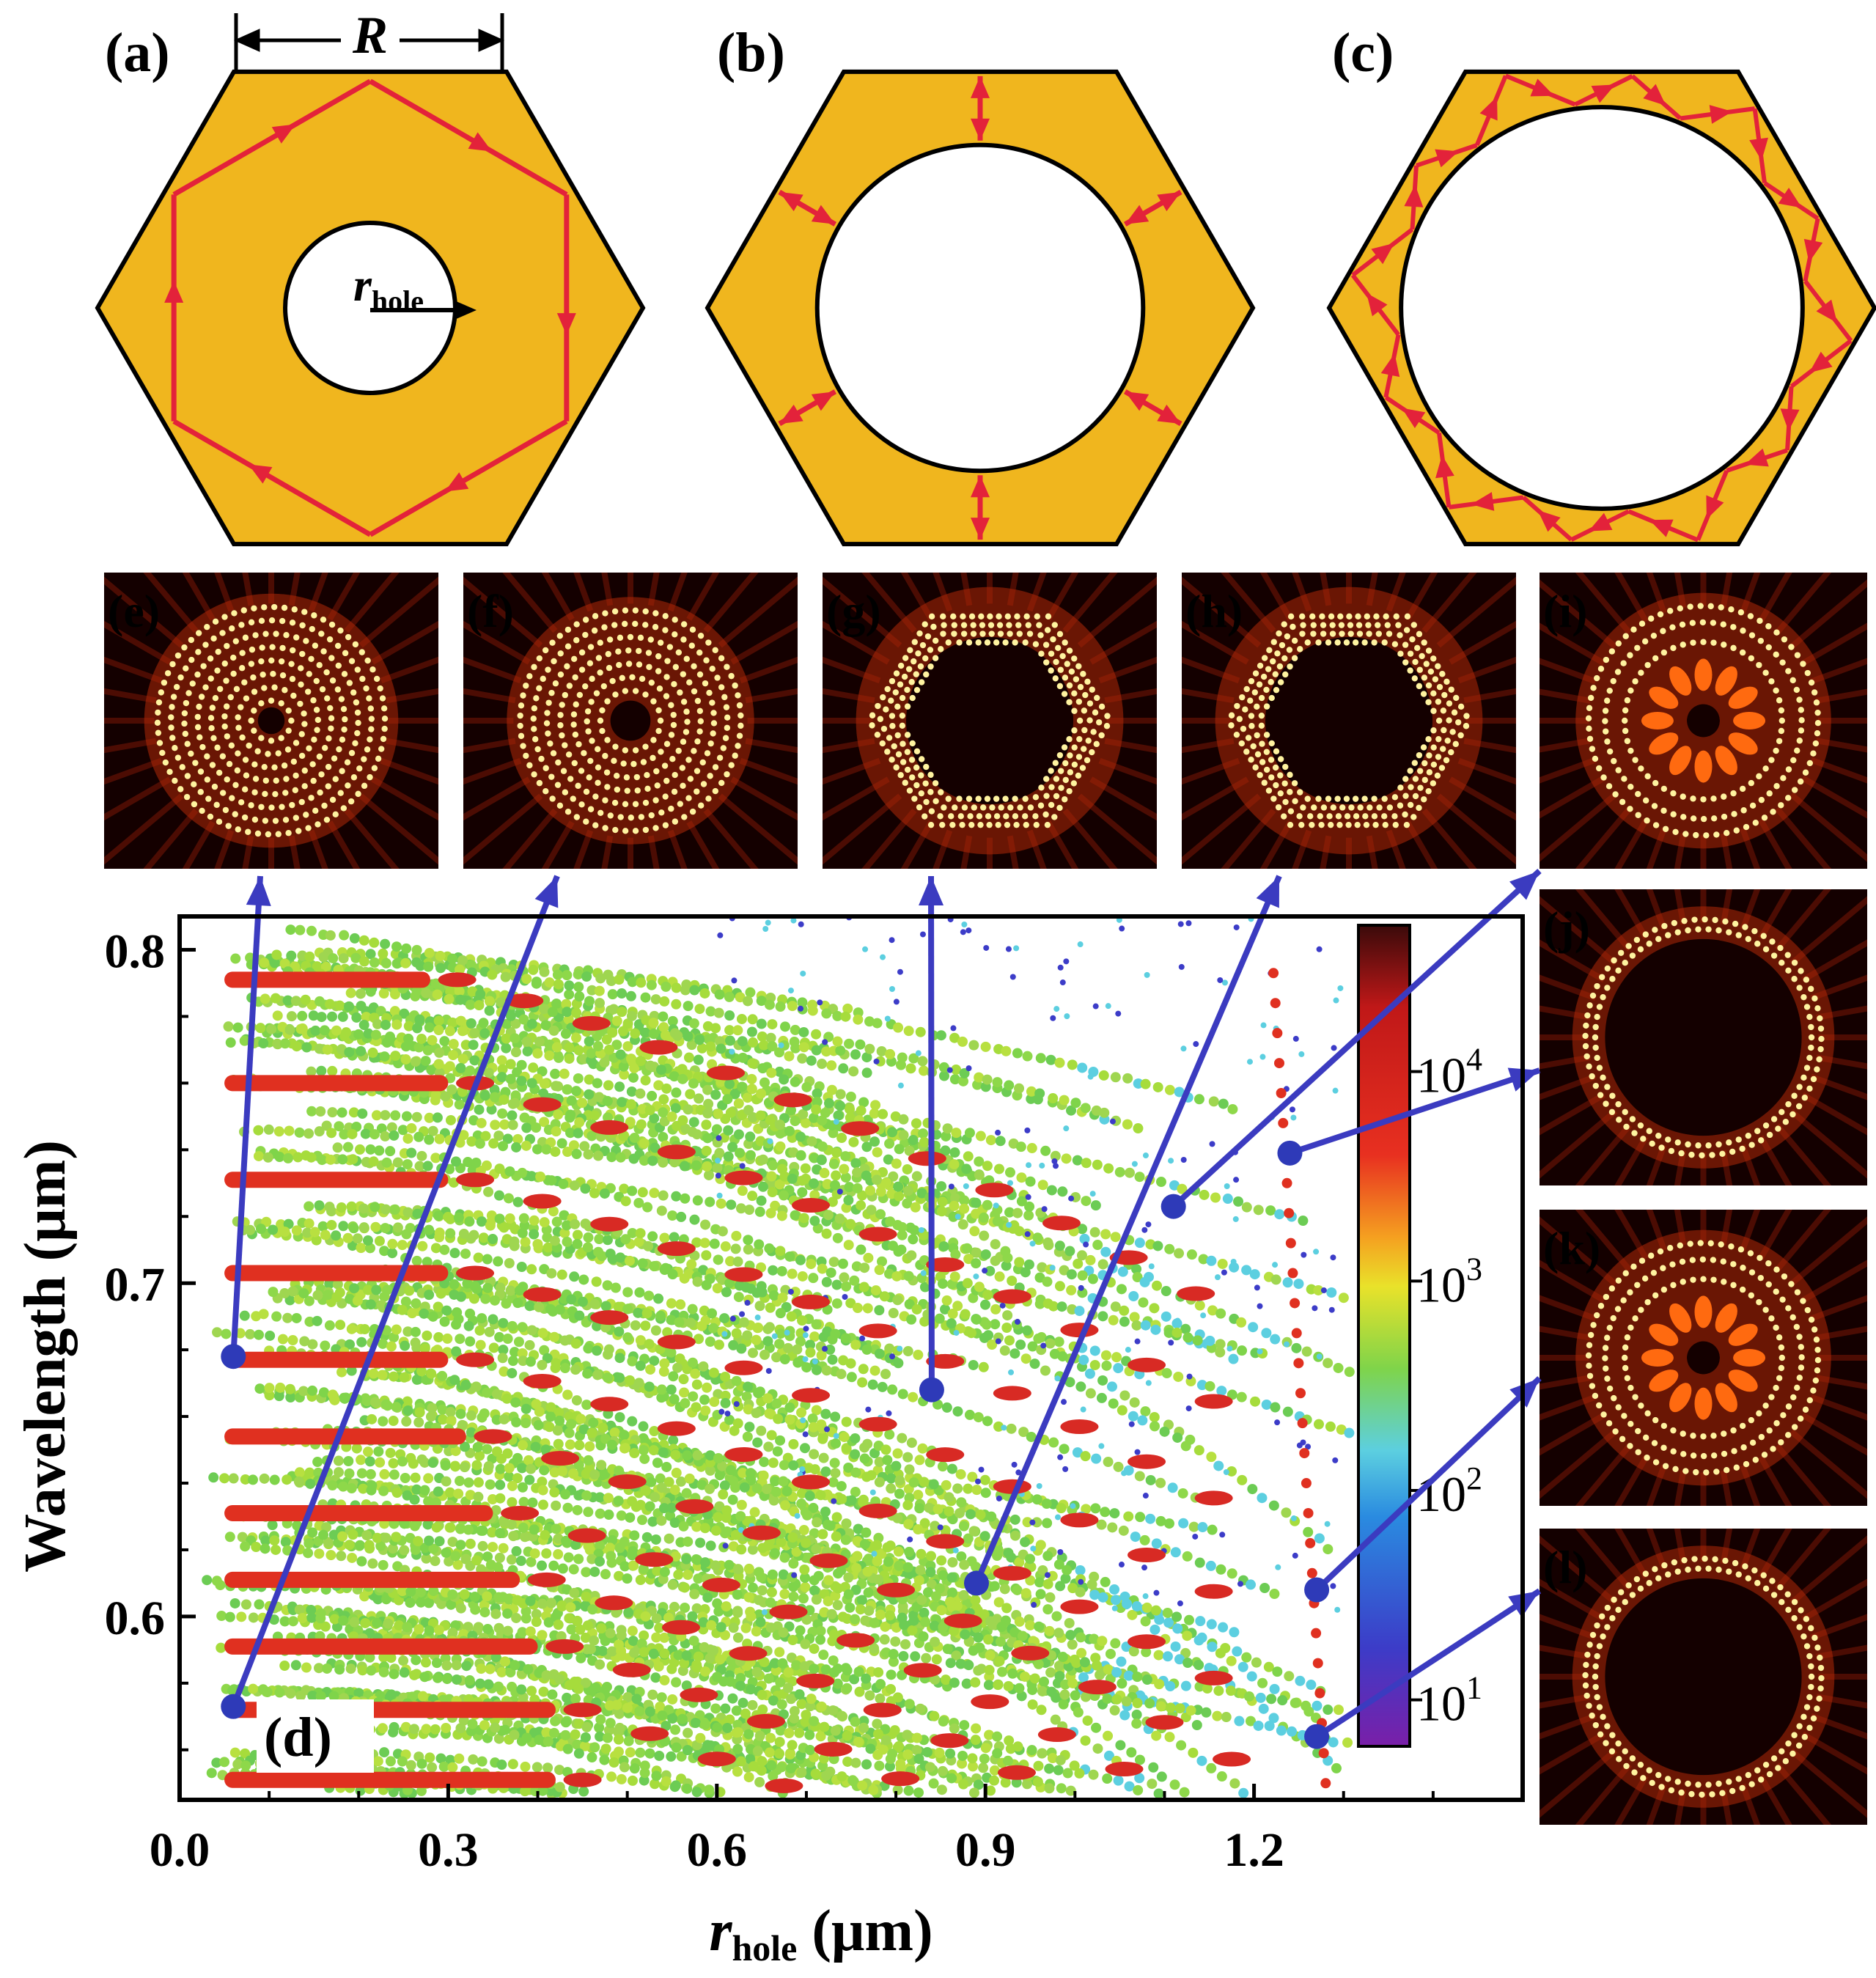 The width and height of the screenshot is (1876, 1978). I want to click on y-tick-label: 0.7, so click(135, 1285).